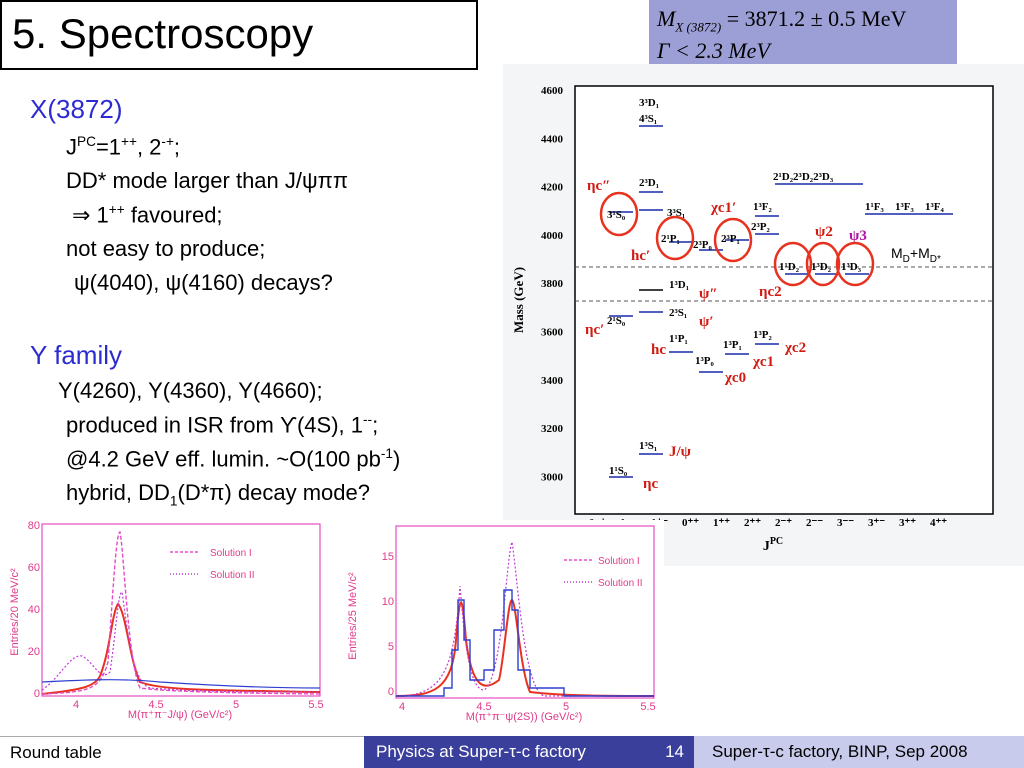  What do you see at coordinates (481, 751) in the screenshot?
I see `footer-middle-title: Physics at Super-τ-c factory` at bounding box center [481, 751].